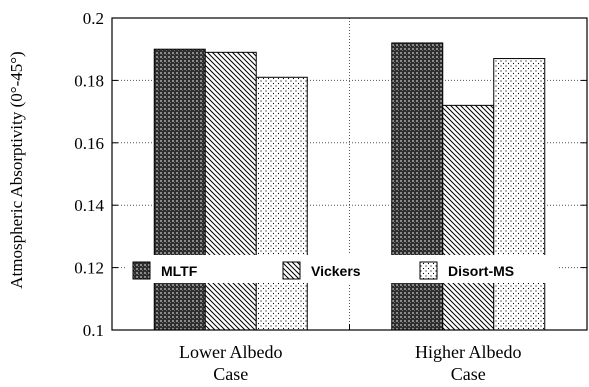  What do you see at coordinates (230, 352) in the screenshot?
I see `x-category-label: Lower Albedo` at bounding box center [230, 352].